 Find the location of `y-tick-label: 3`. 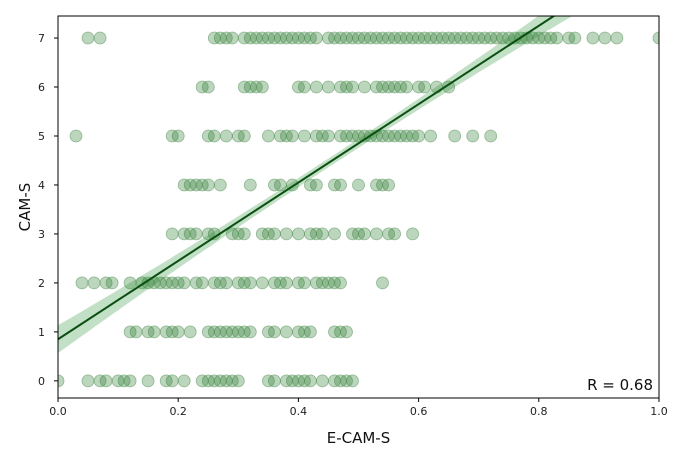

y-tick-label: 3 is located at coordinates (41, 234).